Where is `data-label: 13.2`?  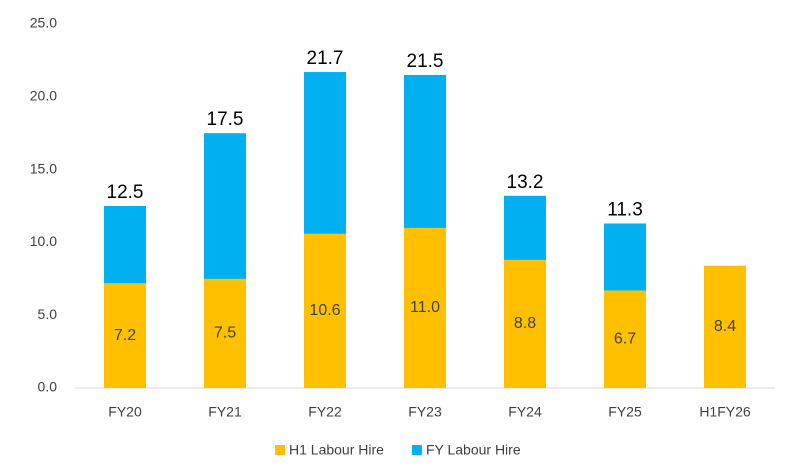
data-label: 13.2 is located at coordinates (525, 182).